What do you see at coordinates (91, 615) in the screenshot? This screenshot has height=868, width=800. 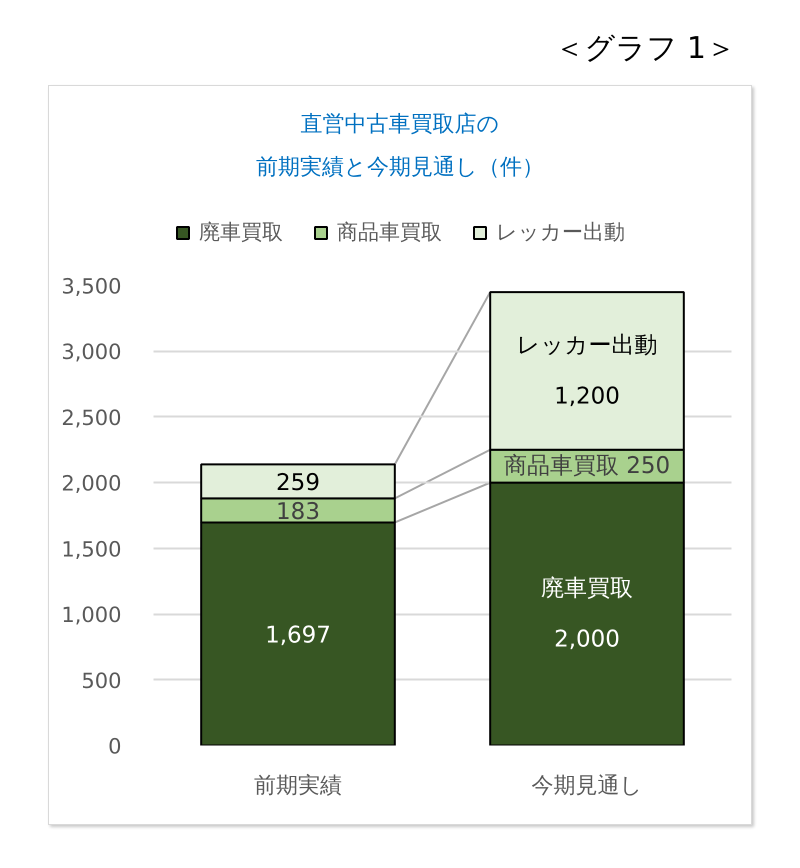 I see `y-tick-label: 1,000` at bounding box center [91, 615].